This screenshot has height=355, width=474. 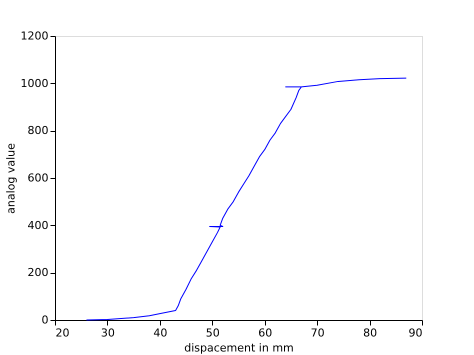 I want to click on x-tick-label: 50, so click(x=213, y=333).